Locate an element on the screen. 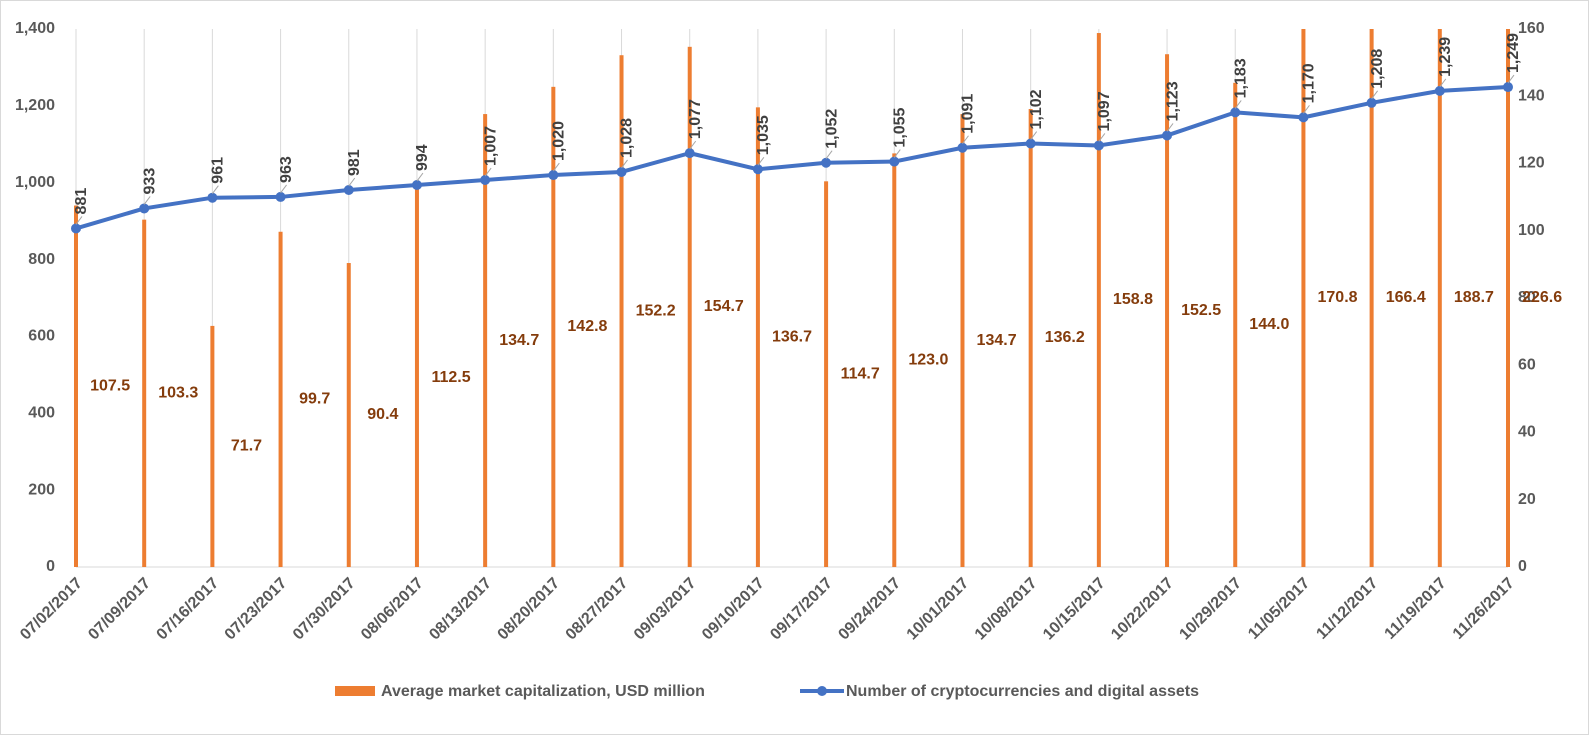 The image size is (1589, 735). y-tick-label: 600 is located at coordinates (41, 336).